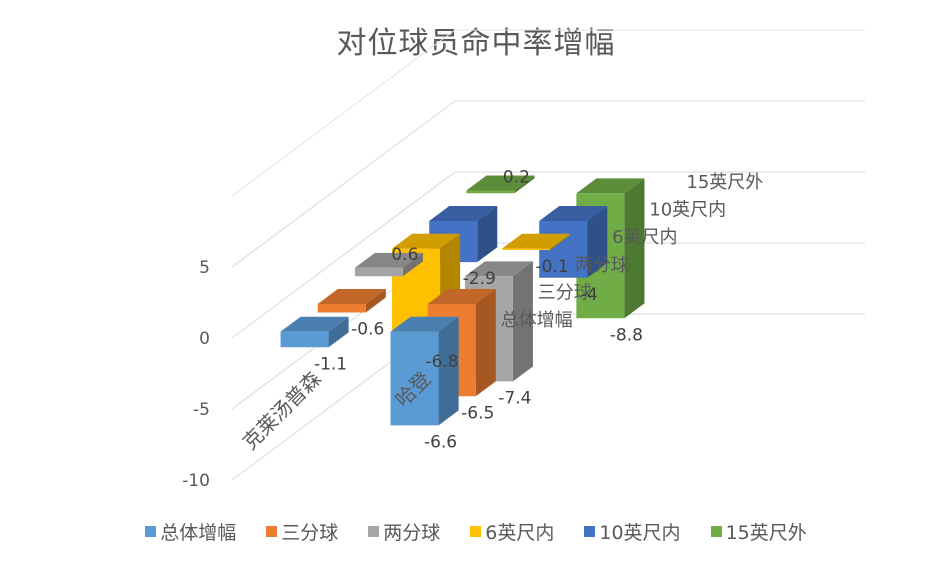  What do you see at coordinates (479, 279) in the screenshot?
I see `data-label: -2.9` at bounding box center [479, 279].